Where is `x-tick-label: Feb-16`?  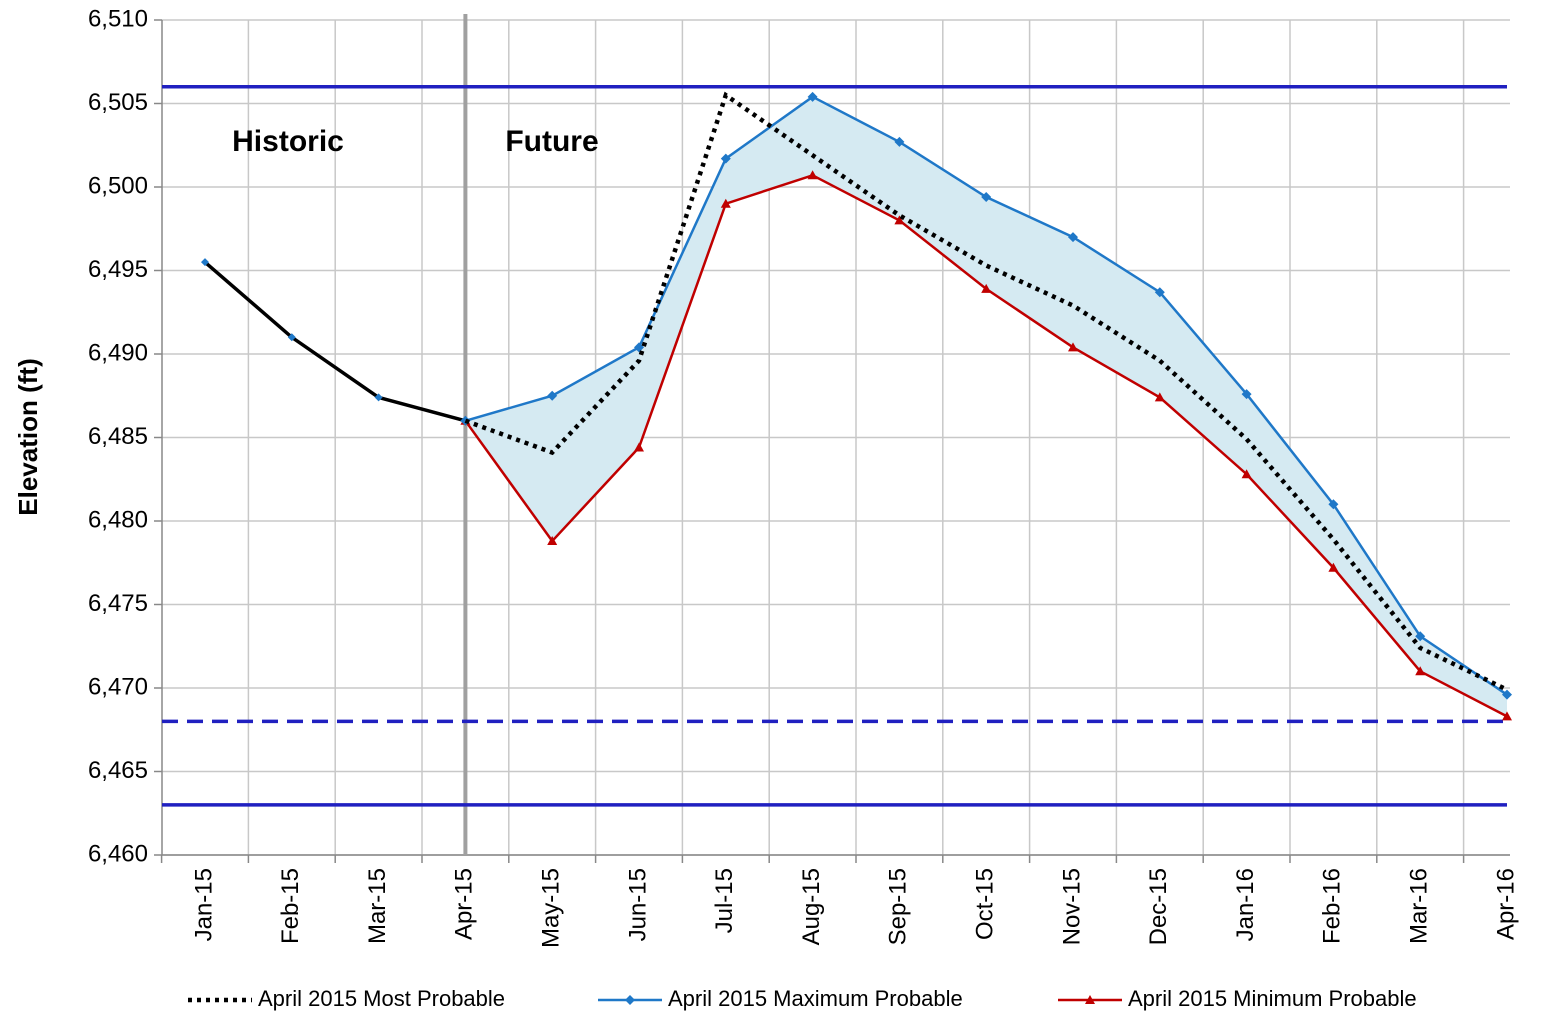
x-tick-label: Feb-16 is located at coordinates (1332, 906).